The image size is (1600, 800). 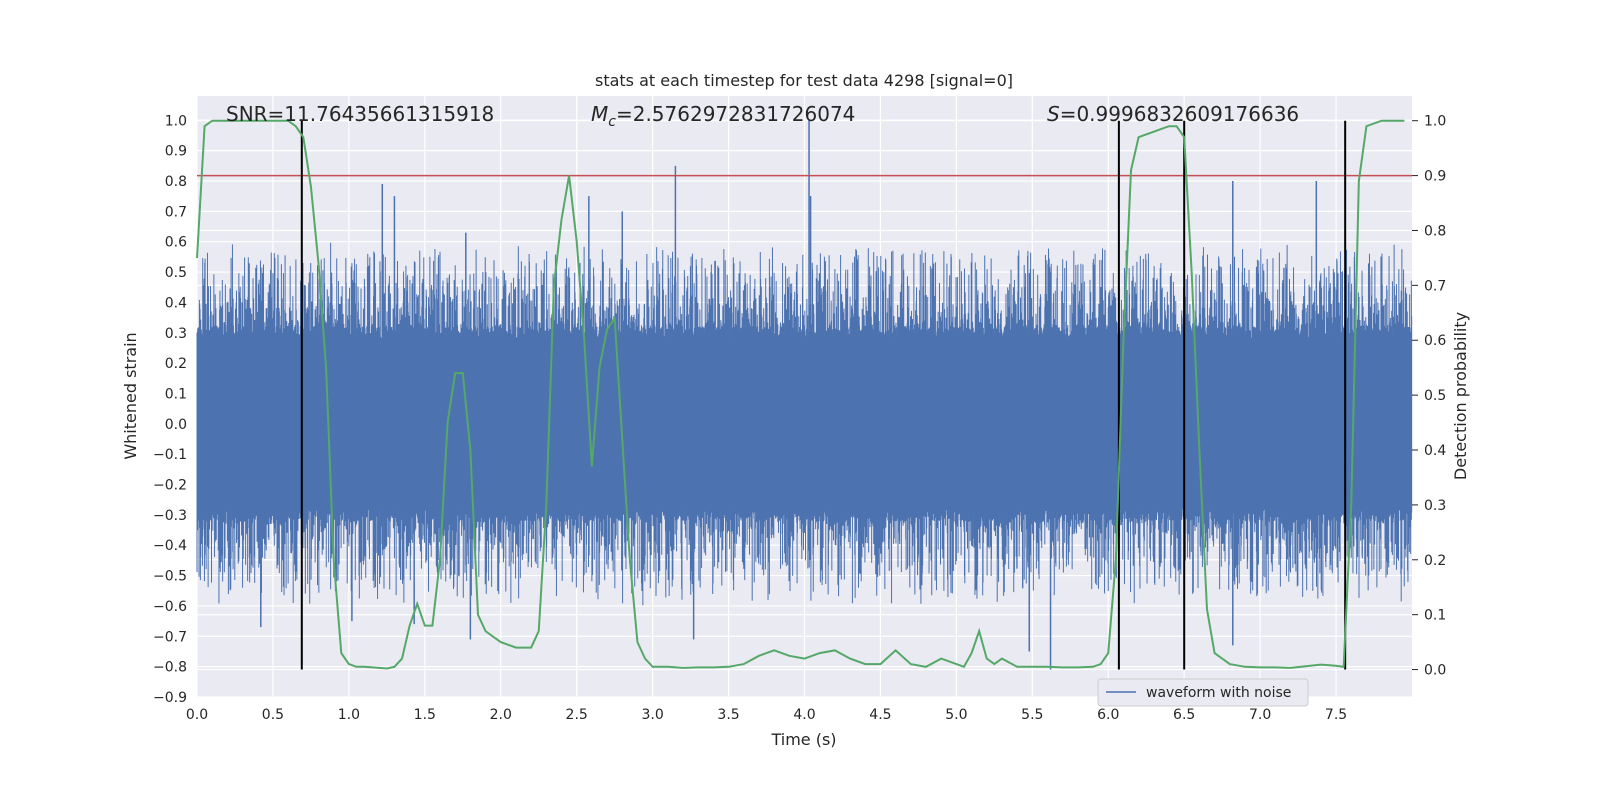 I want to click on y-tick-label: −0.6, so click(x=170, y=607).